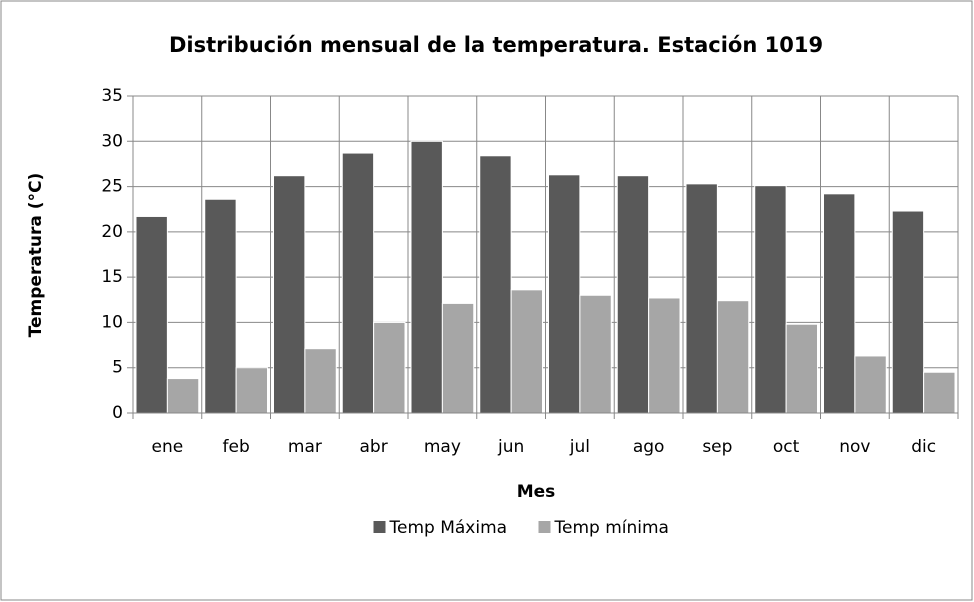 Image resolution: width=974 pixels, height=602 pixels. Describe the element at coordinates (786, 447) in the screenshot. I see `x-tick-label: oct` at that location.